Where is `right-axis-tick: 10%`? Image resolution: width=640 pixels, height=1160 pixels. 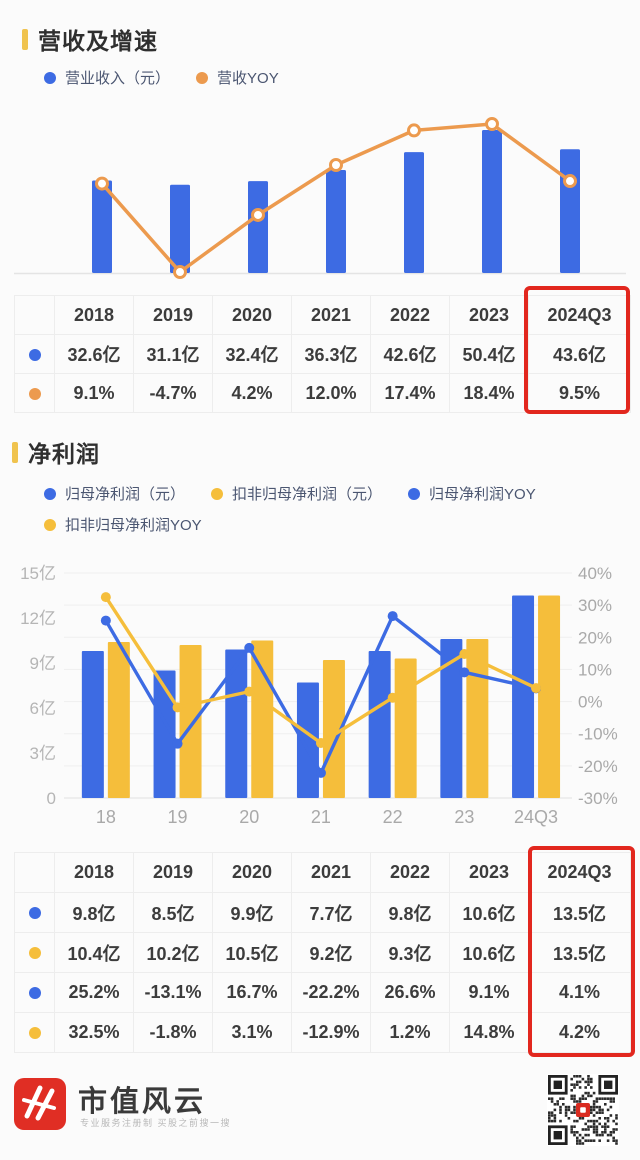
right-axis-tick: 10% is located at coordinates (595, 669).